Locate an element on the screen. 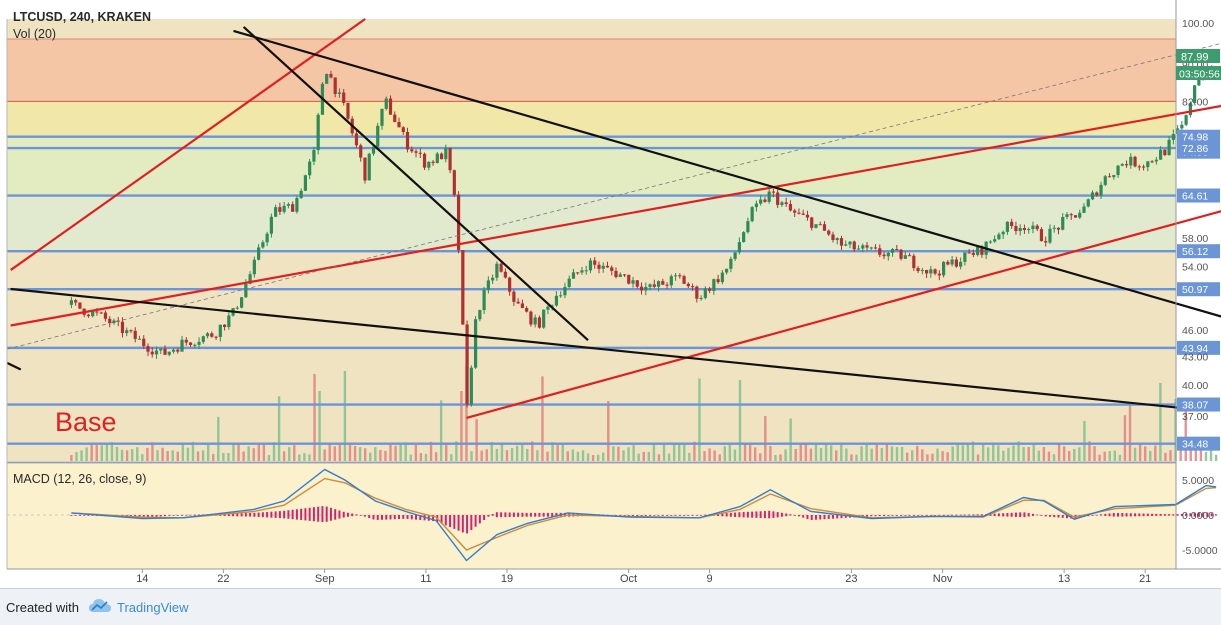 The image size is (1221, 625). black-trend-steep is located at coordinates (415, 184).